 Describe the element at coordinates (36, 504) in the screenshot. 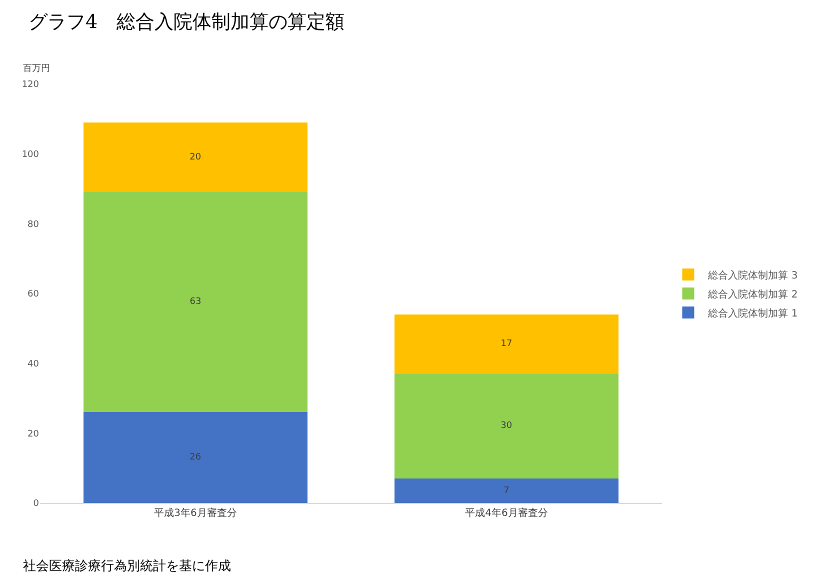

I see `y-tick-label: 0` at that location.